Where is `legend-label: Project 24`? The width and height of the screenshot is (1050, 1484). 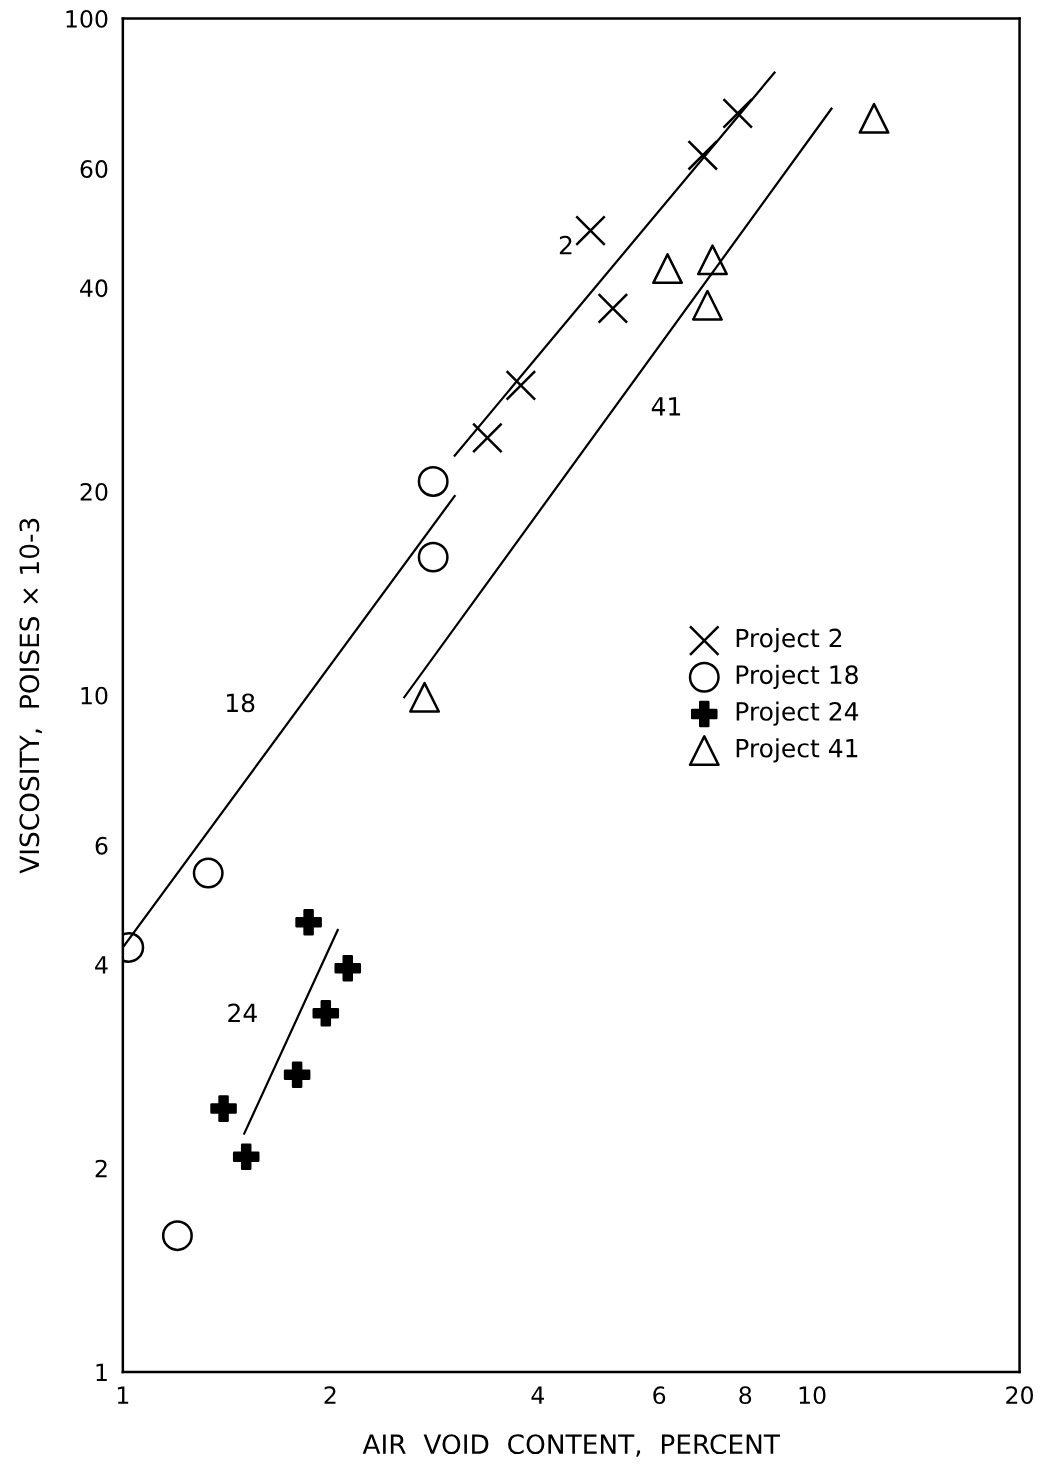 legend-label: Project 24 is located at coordinates (797, 713).